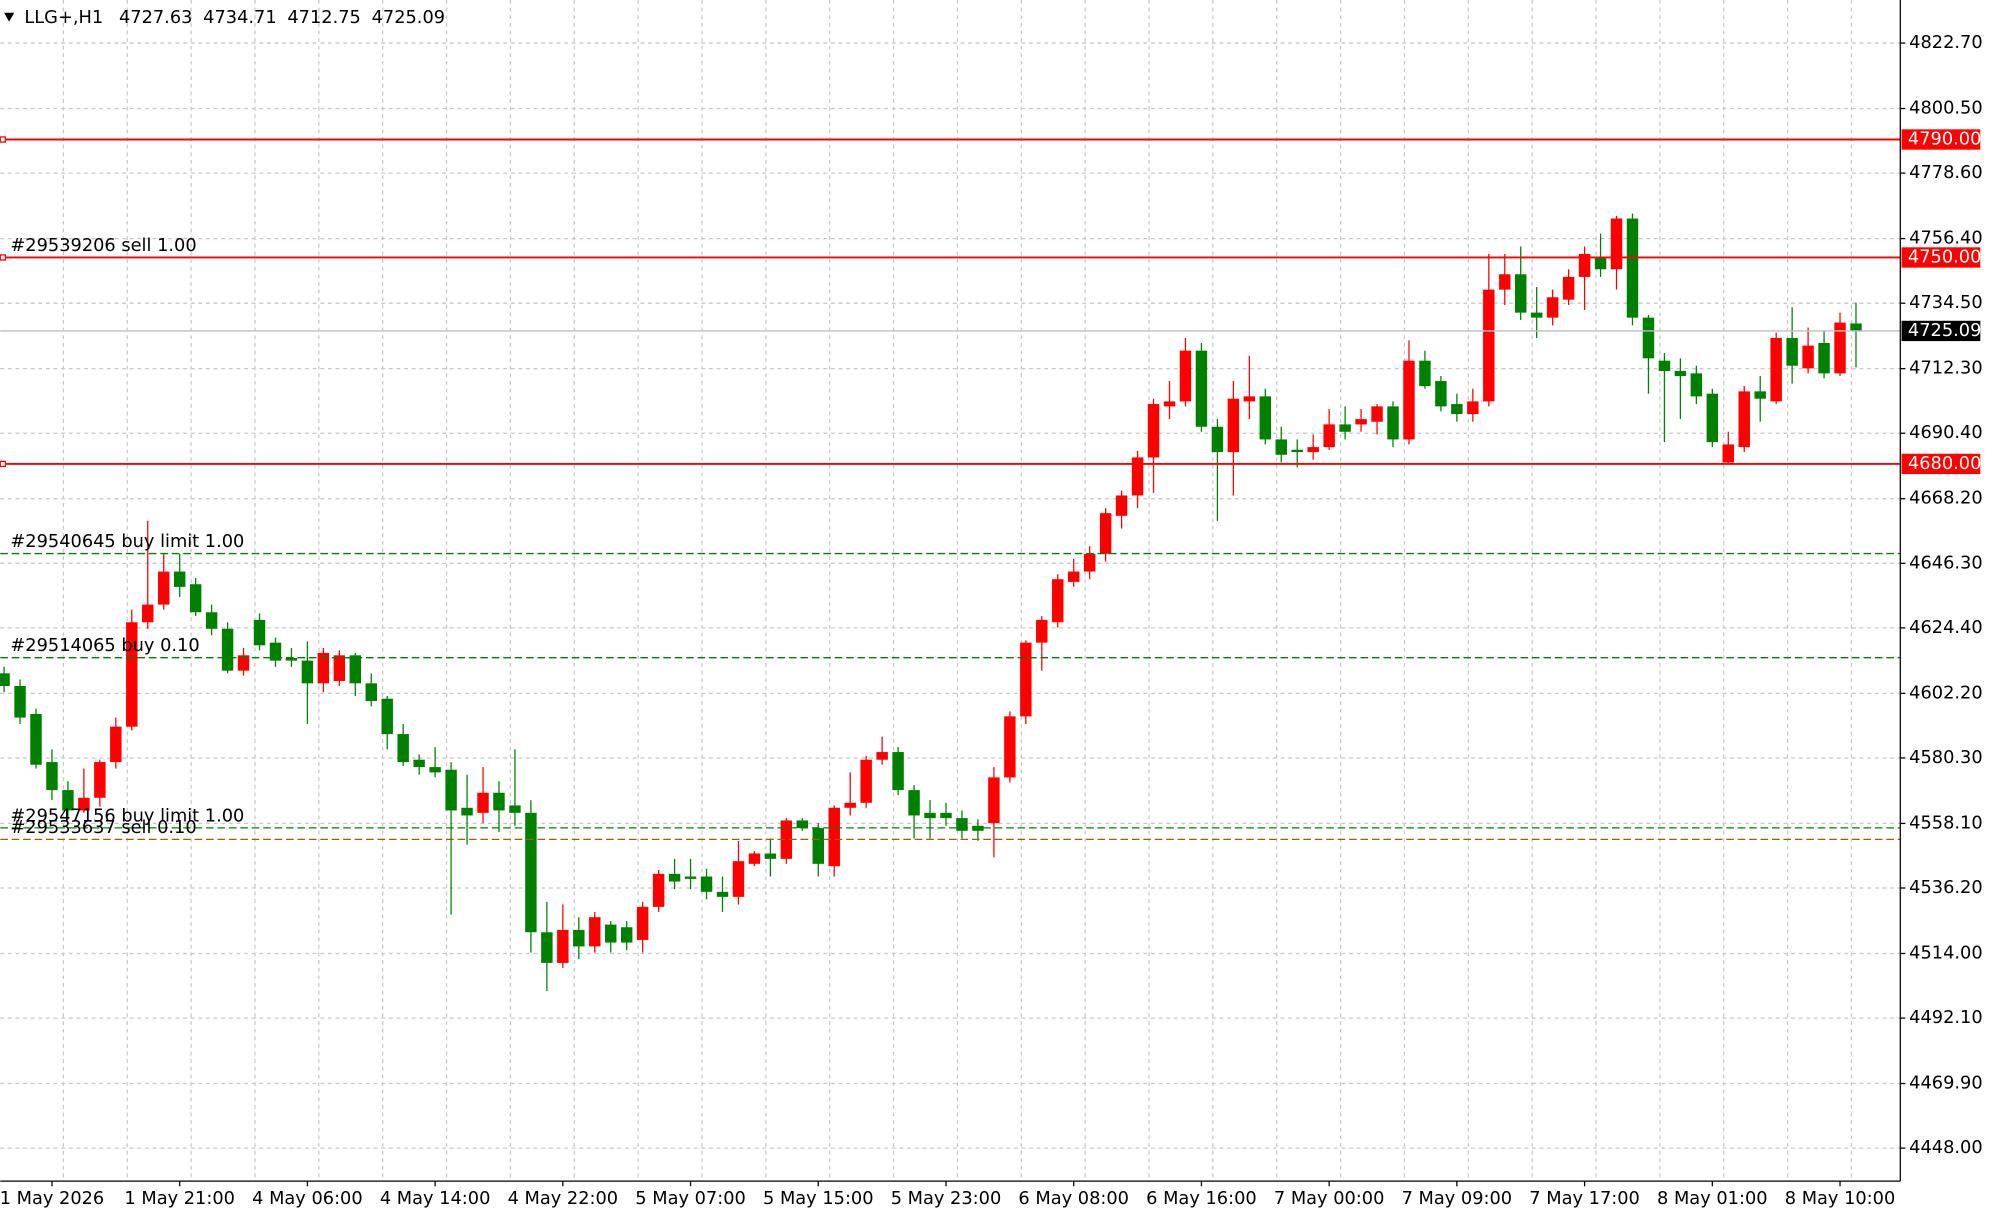 The width and height of the screenshot is (1992, 1218). I want to click on y-tick-label: 4448.00, so click(1945, 1147).